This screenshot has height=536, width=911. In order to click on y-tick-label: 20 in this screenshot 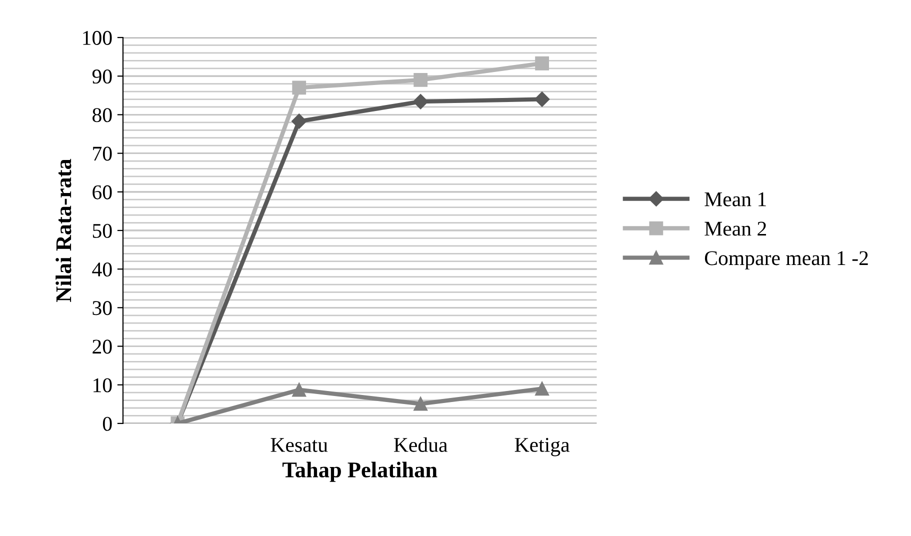, I will do `click(102, 347)`.